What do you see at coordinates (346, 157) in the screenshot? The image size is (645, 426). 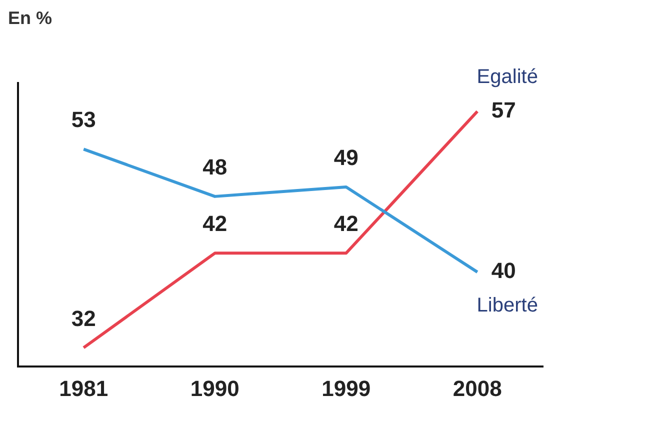 I see `data-label: 49` at bounding box center [346, 157].